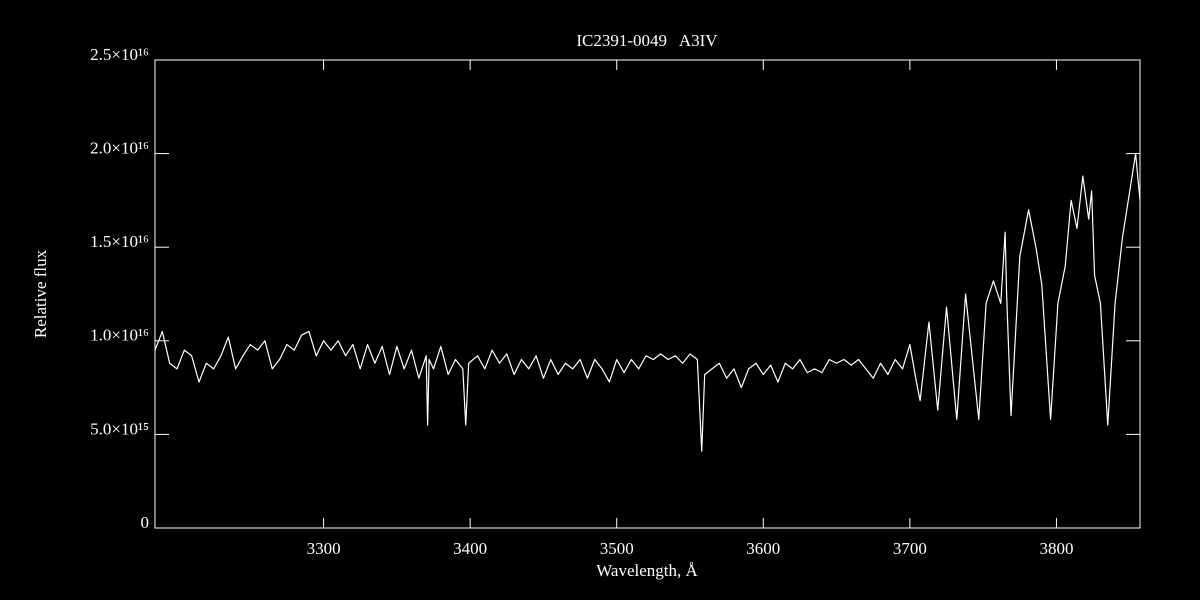 This screenshot has height=600, width=1200. What do you see at coordinates (40, 293) in the screenshot?
I see `y-axis-label: Relative flux` at bounding box center [40, 293].